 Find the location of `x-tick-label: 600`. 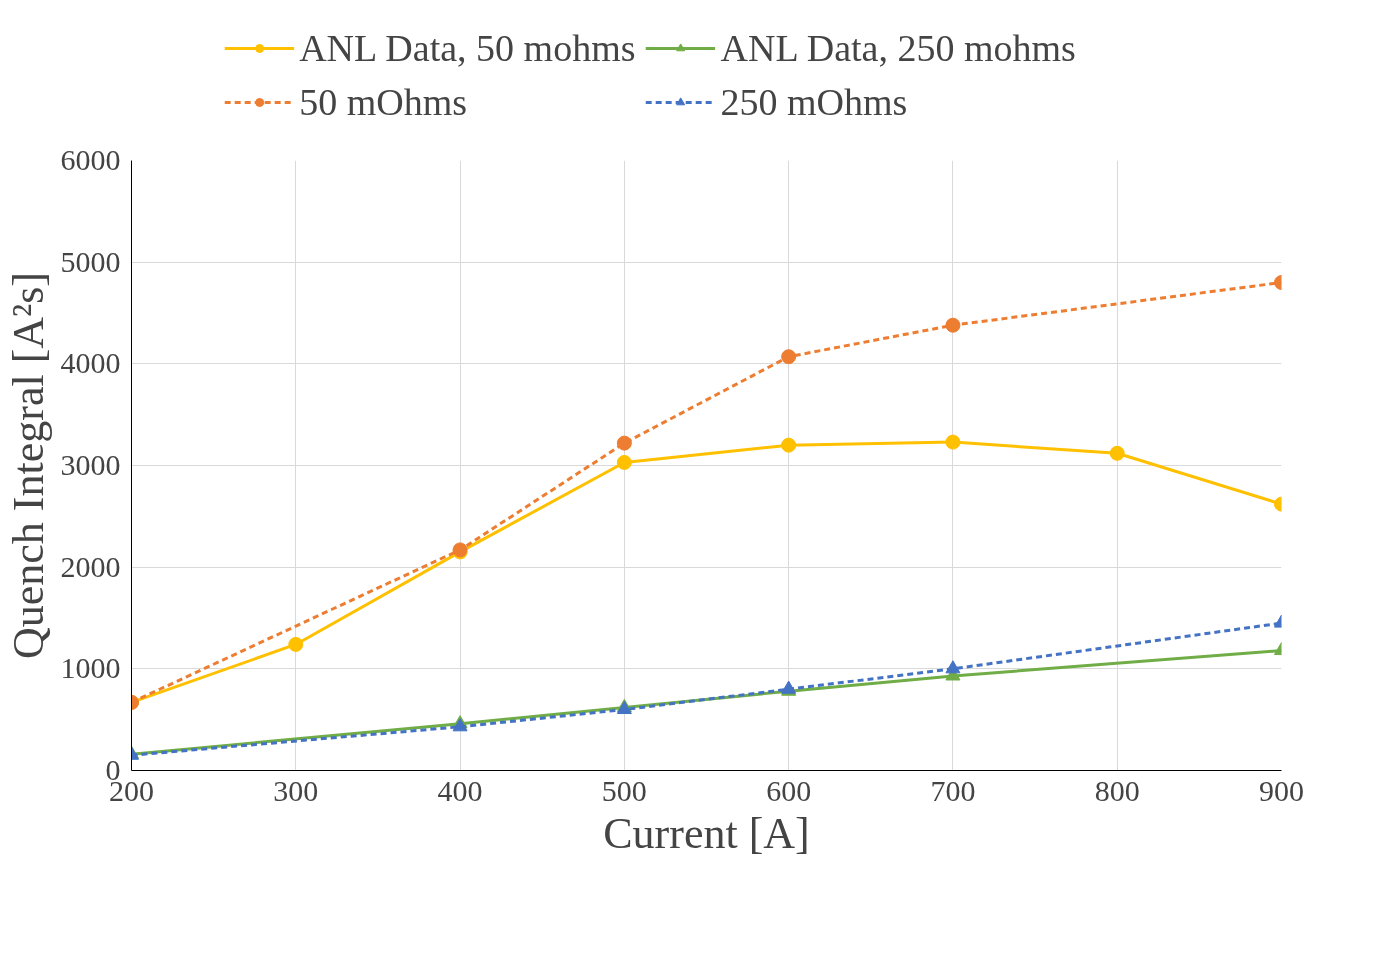

x-tick-label: 600 is located at coordinates (789, 790).